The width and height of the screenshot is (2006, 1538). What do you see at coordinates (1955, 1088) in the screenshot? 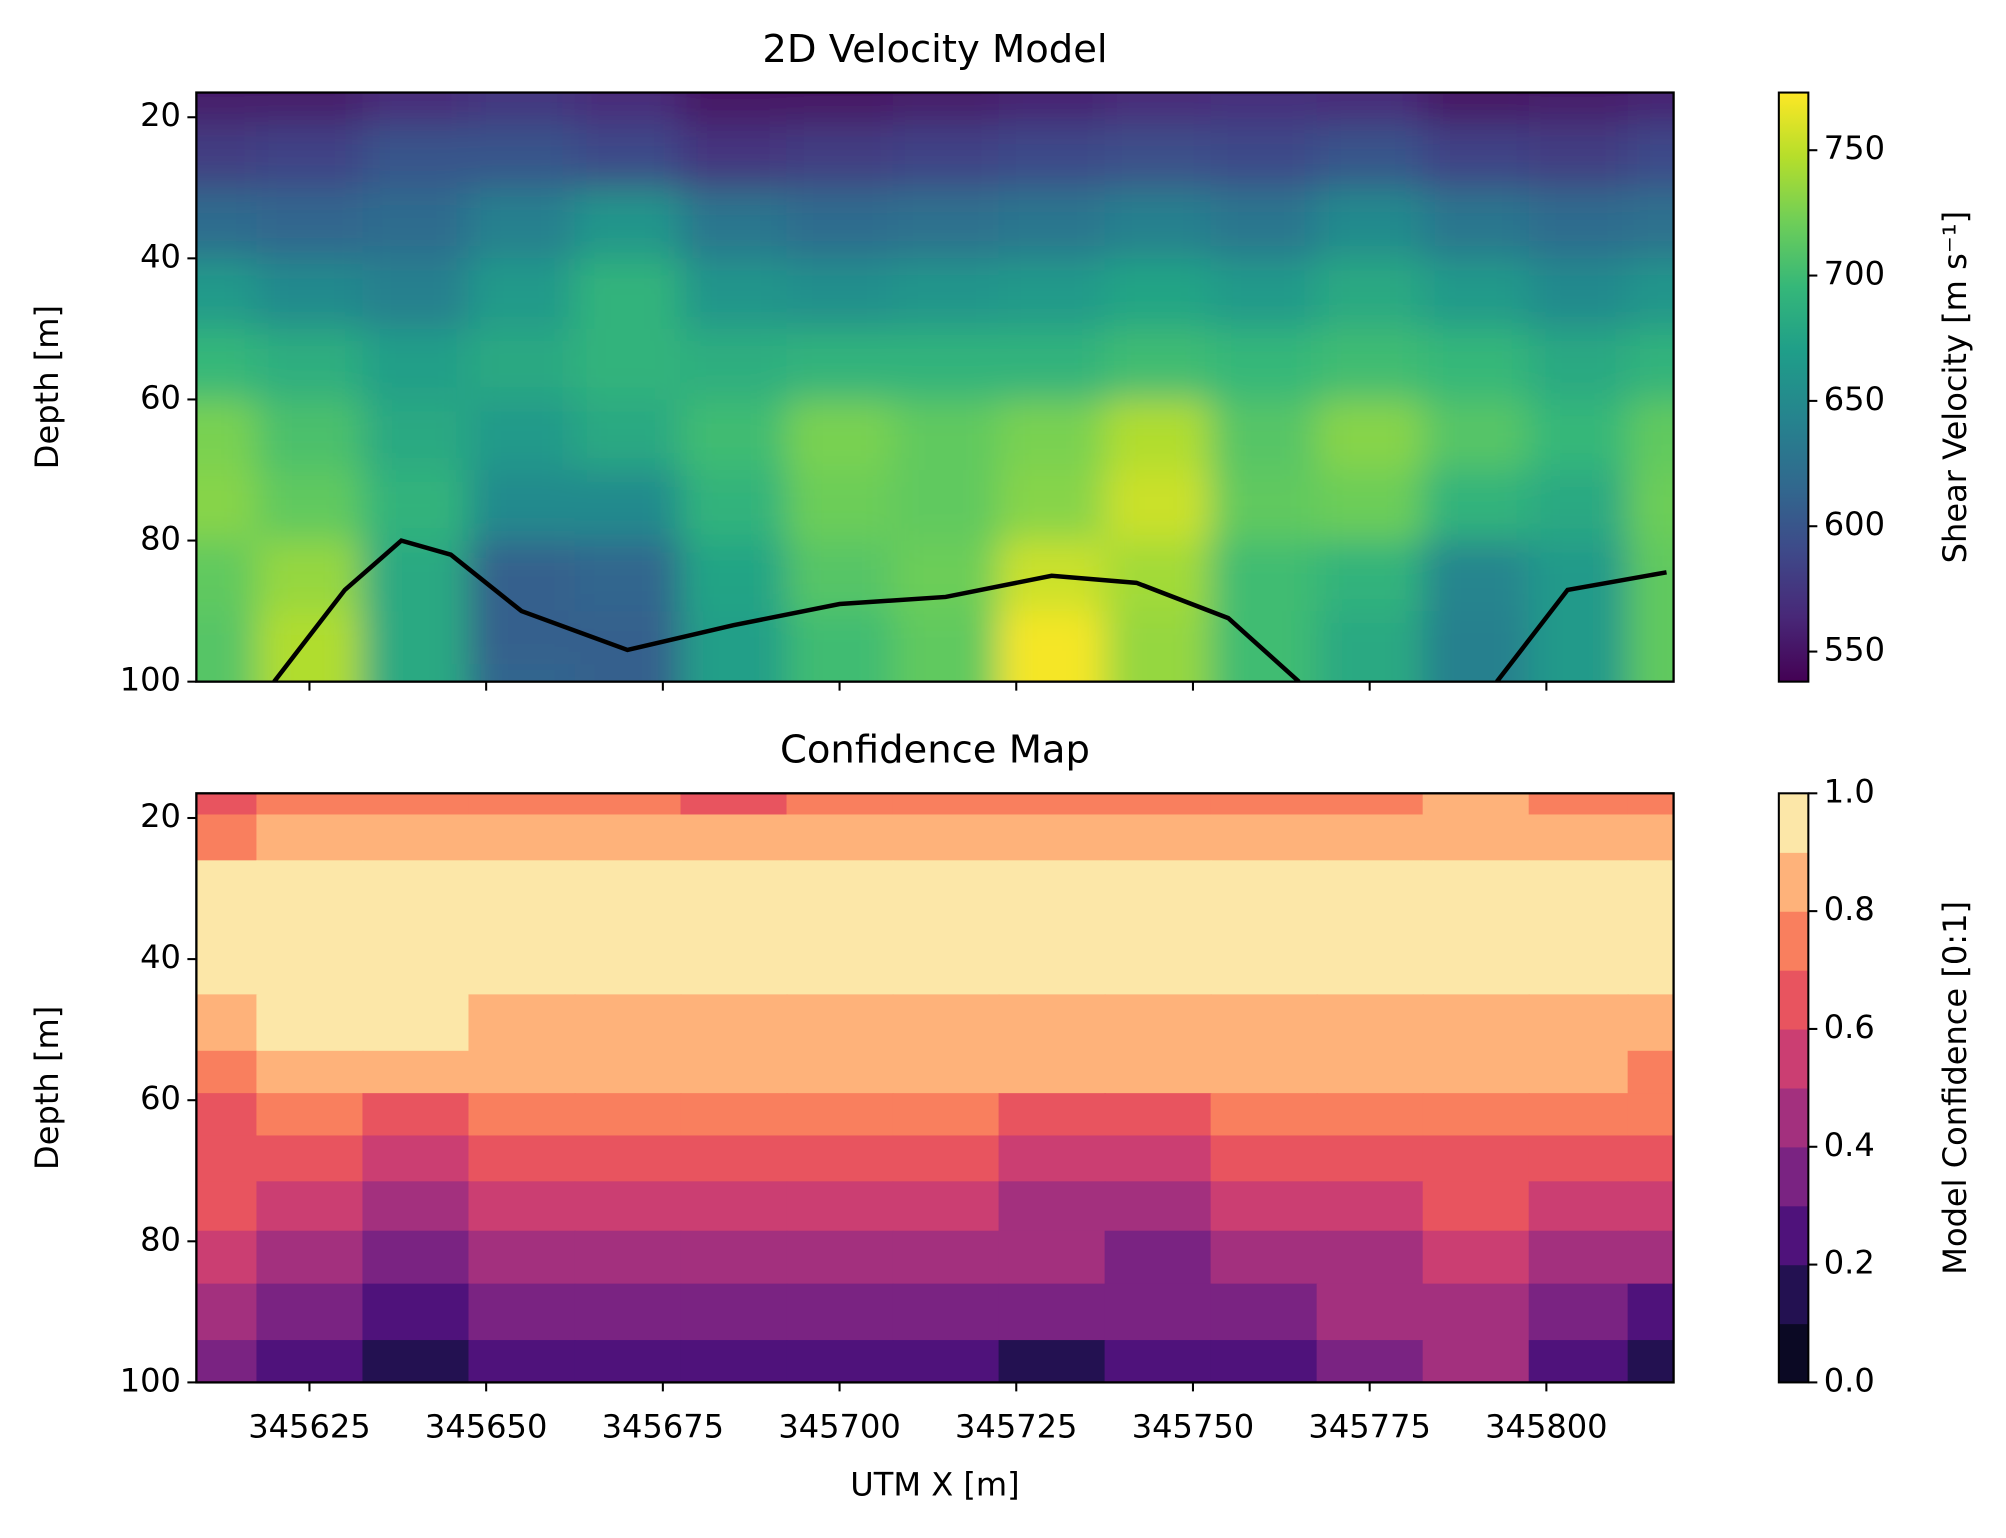
I see `colorbar-label: Model Confidence [0:1]` at bounding box center [1955, 1088].